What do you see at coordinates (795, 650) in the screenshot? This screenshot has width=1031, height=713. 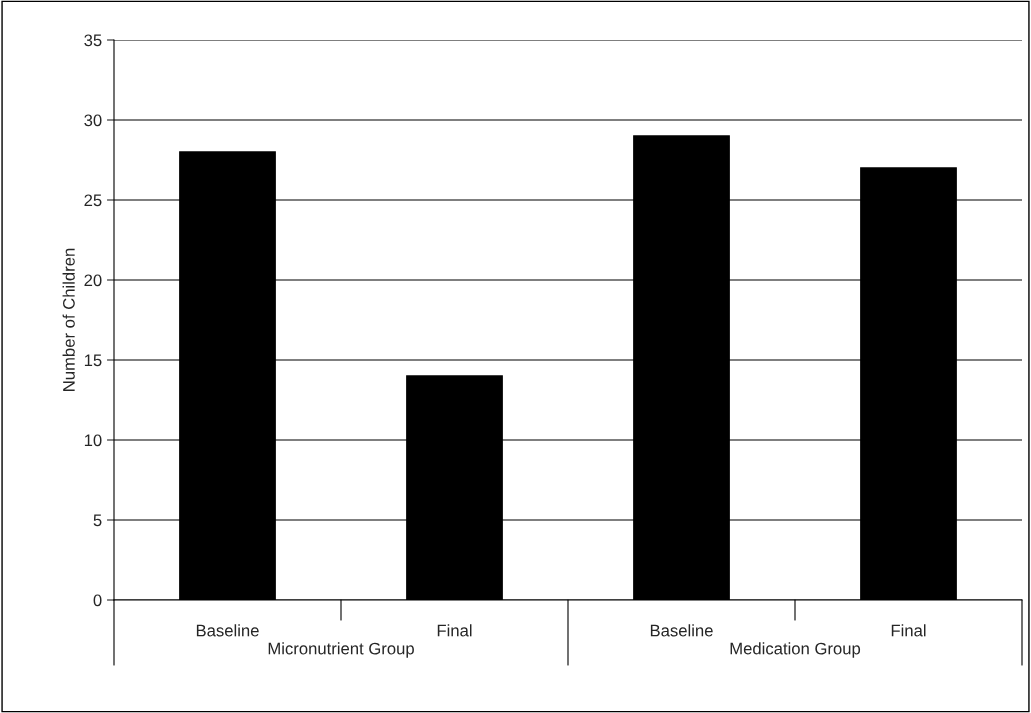 I see `text: Medication Group` at bounding box center [795, 650].